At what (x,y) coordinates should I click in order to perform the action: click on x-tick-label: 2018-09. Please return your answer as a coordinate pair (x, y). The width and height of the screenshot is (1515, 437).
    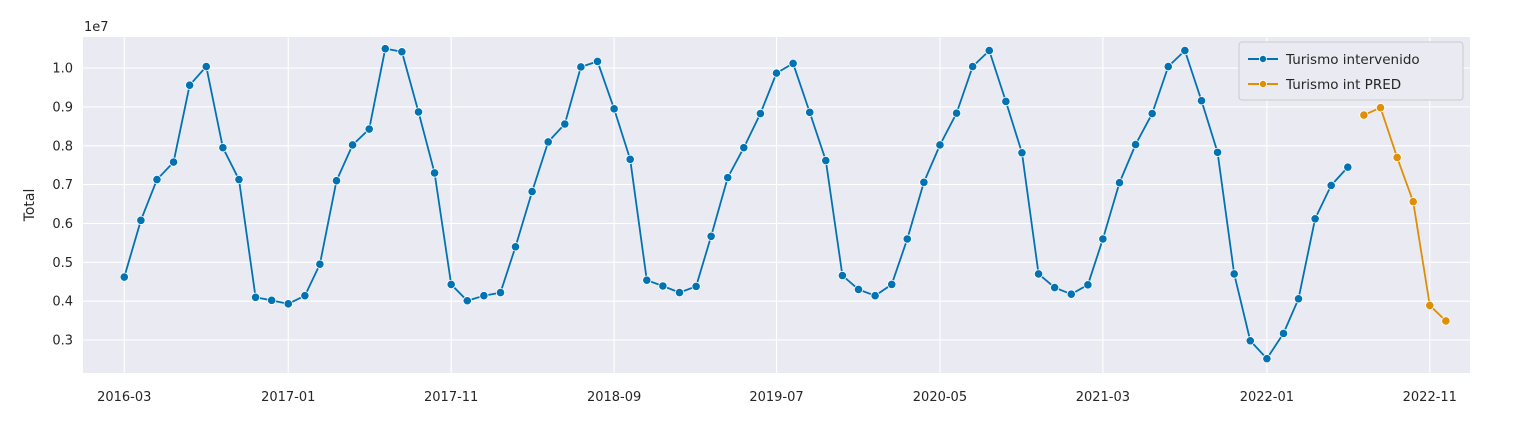
    Looking at the image, I should click on (614, 397).